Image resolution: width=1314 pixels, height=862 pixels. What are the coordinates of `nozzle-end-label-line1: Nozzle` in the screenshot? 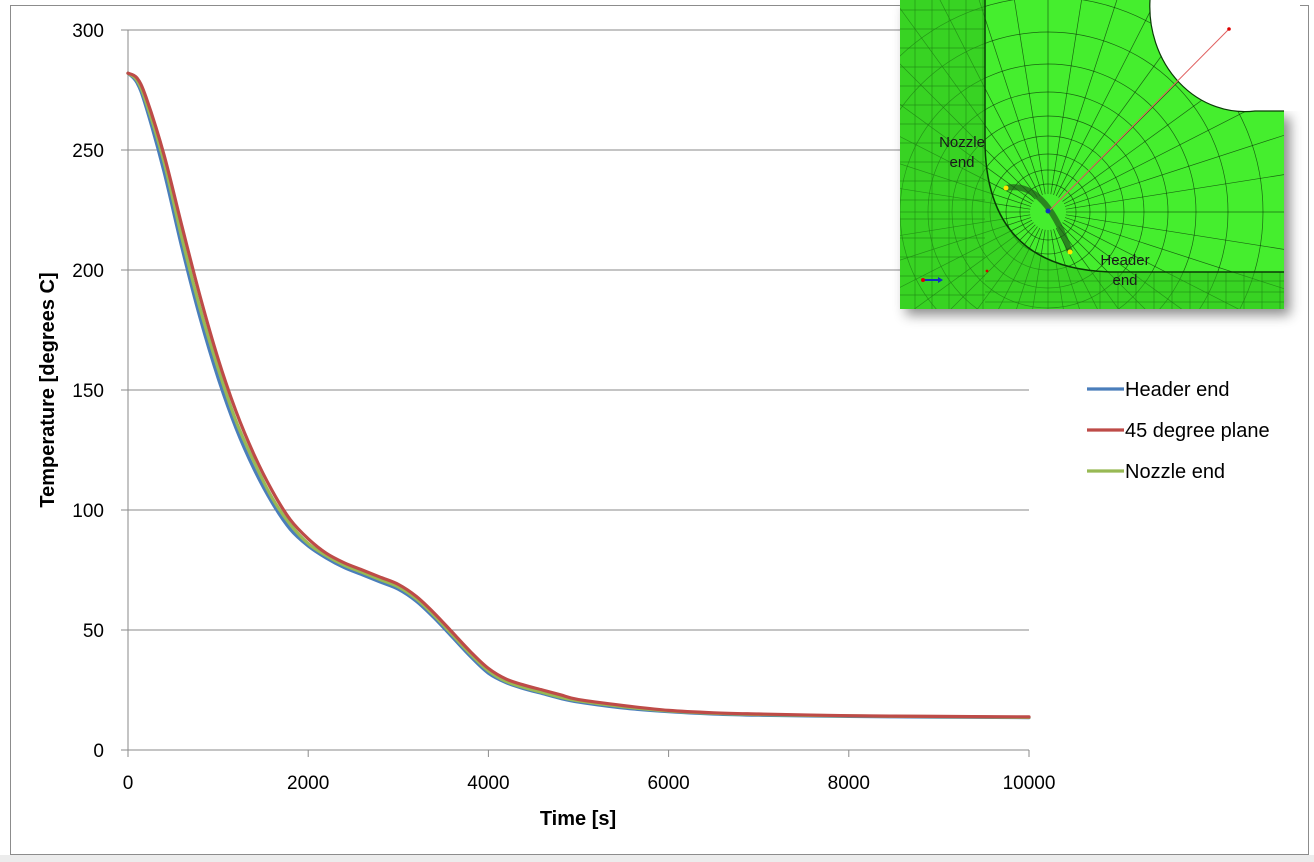 It's located at (962, 142).